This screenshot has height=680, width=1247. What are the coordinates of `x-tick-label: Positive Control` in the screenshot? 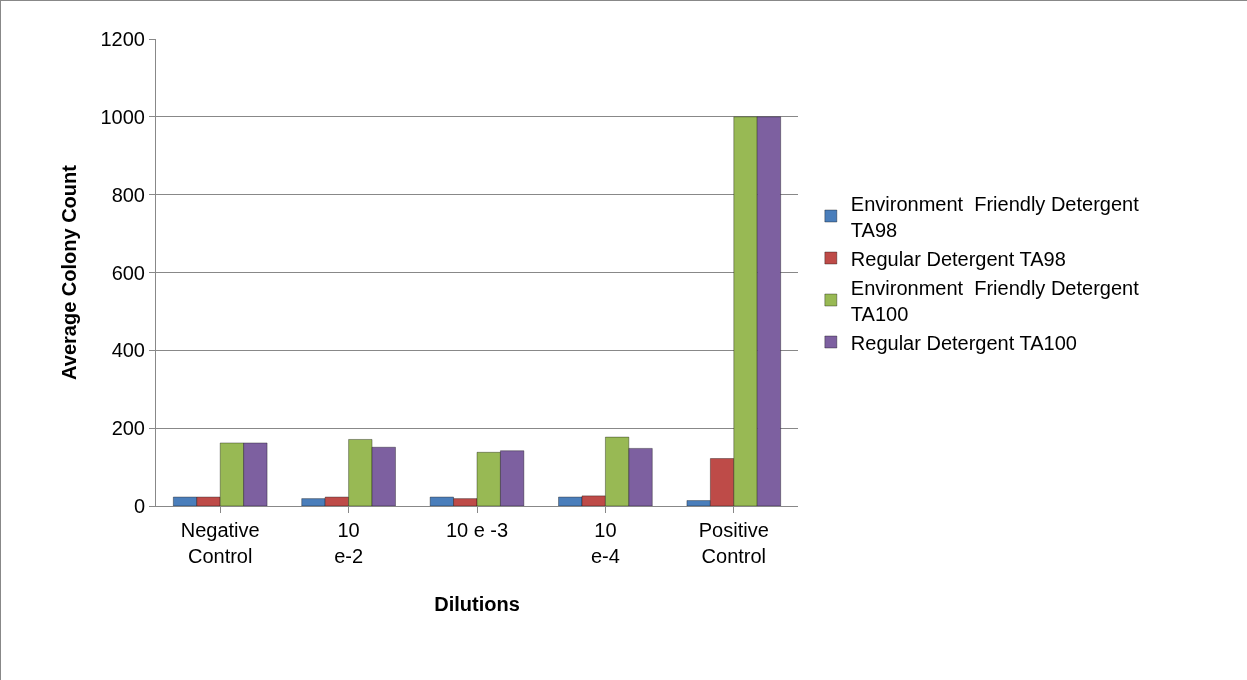 It's located at (733, 543).